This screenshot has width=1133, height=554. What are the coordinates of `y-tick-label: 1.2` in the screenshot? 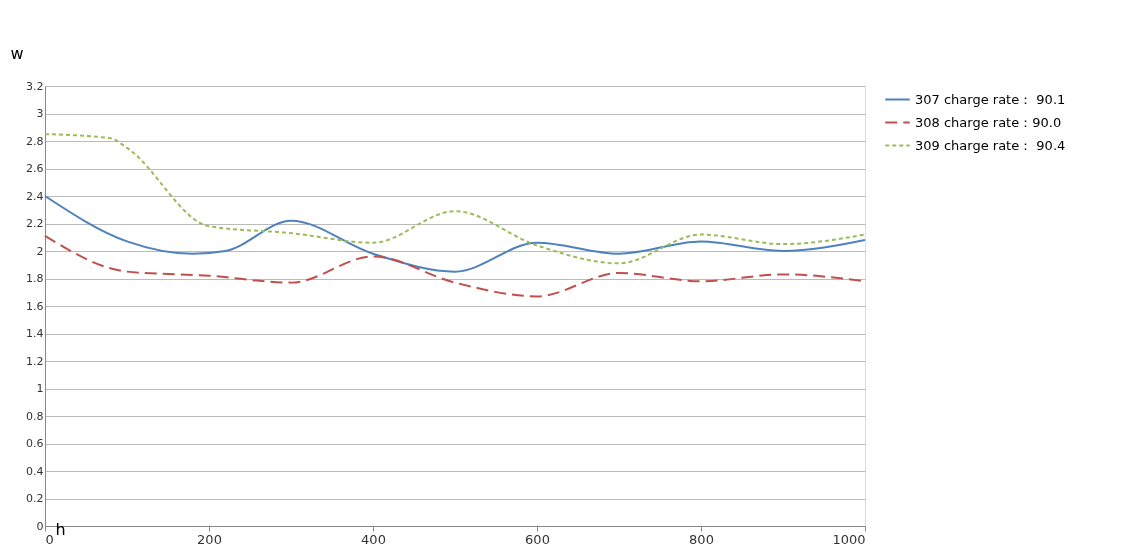 It's located at (35, 361).